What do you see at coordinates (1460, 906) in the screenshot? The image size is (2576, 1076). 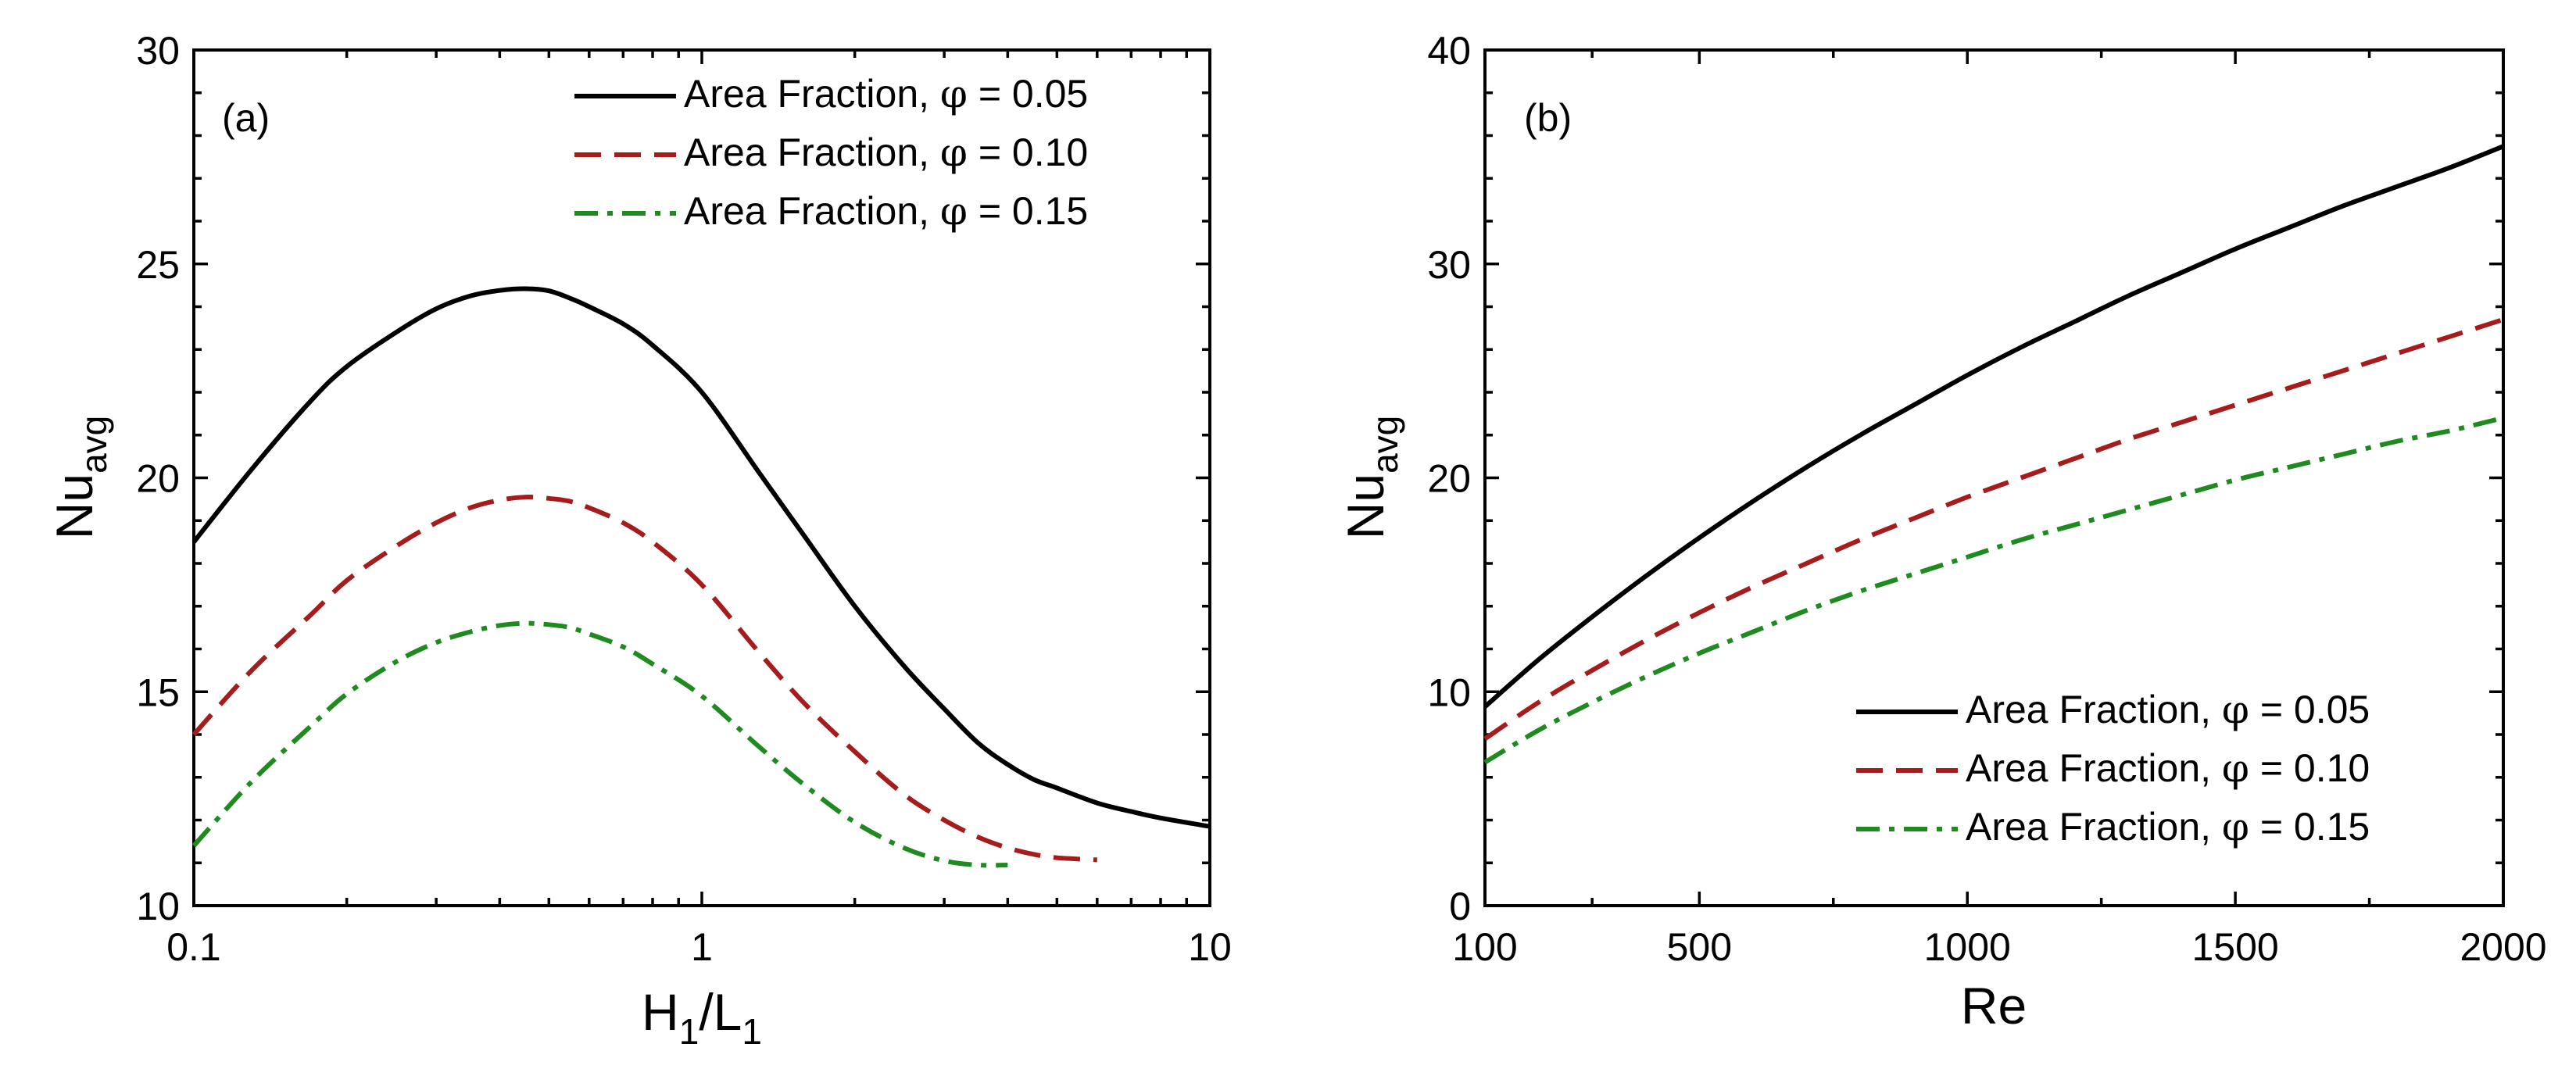 I see `y-tick-label: 0` at bounding box center [1460, 906].